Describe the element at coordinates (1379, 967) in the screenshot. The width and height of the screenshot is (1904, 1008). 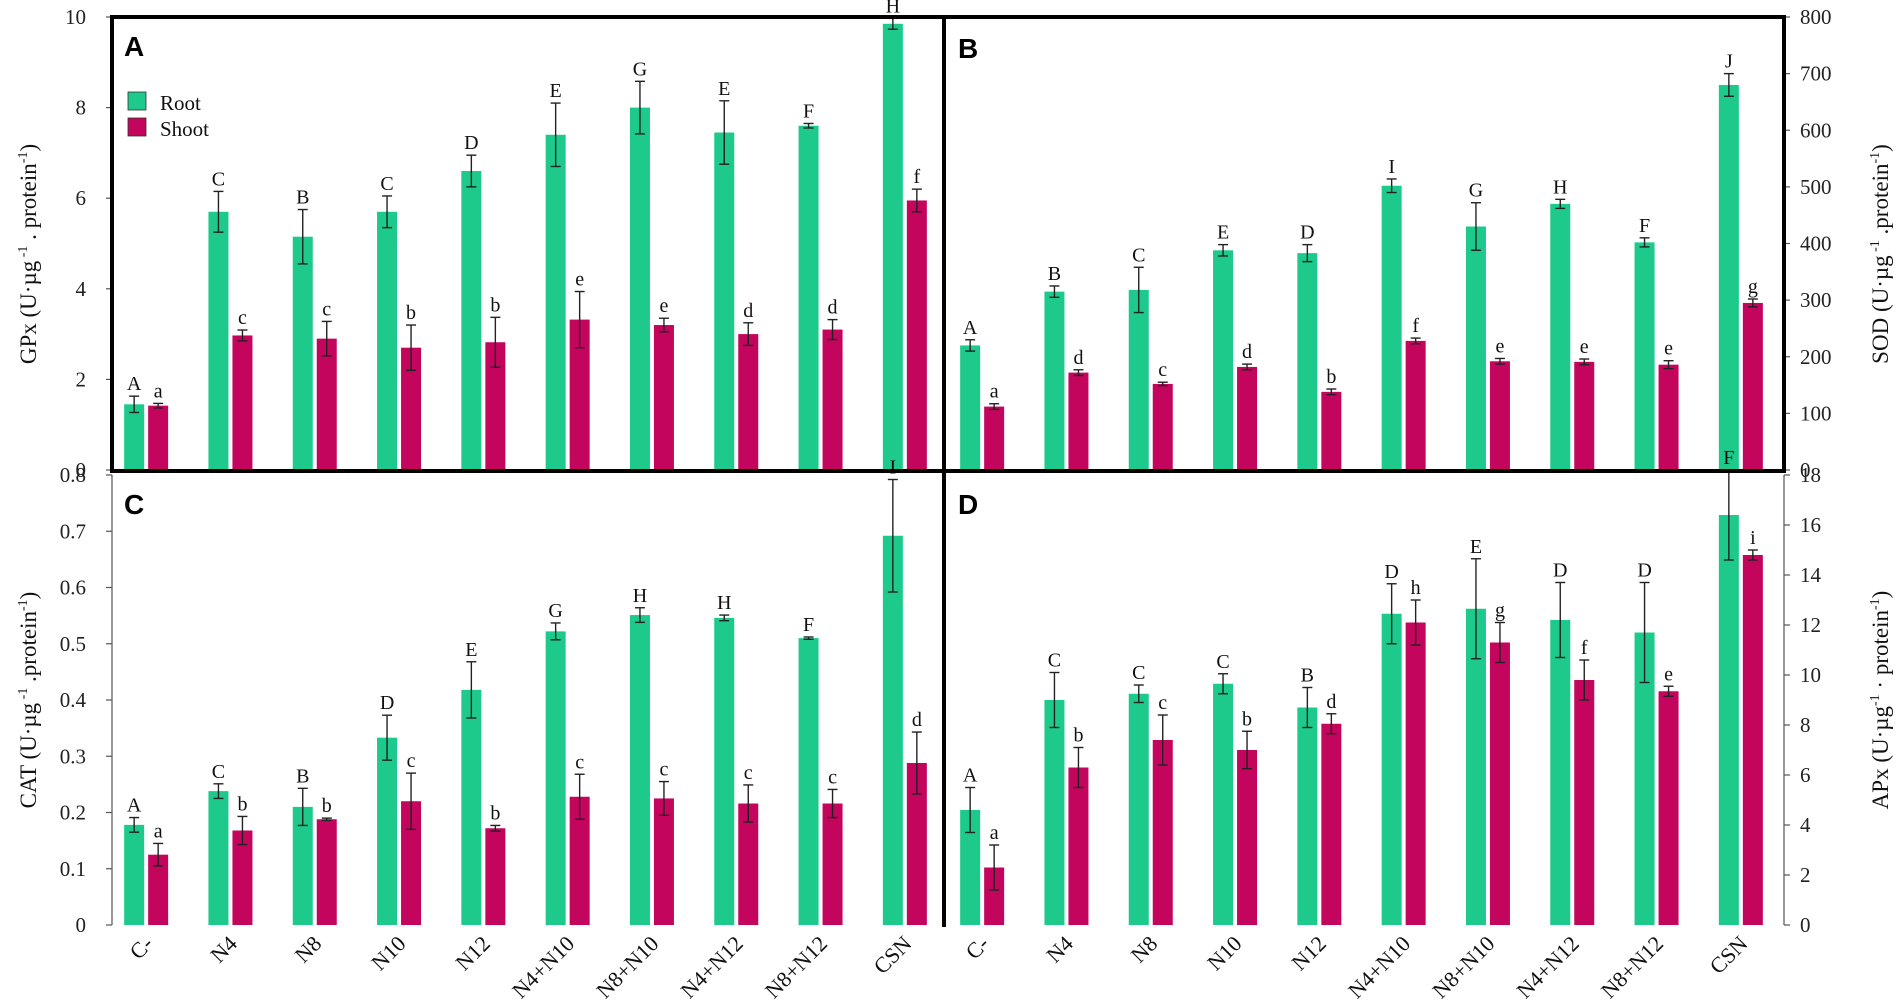
I see `x-category-label-d: N4+N10` at that location.